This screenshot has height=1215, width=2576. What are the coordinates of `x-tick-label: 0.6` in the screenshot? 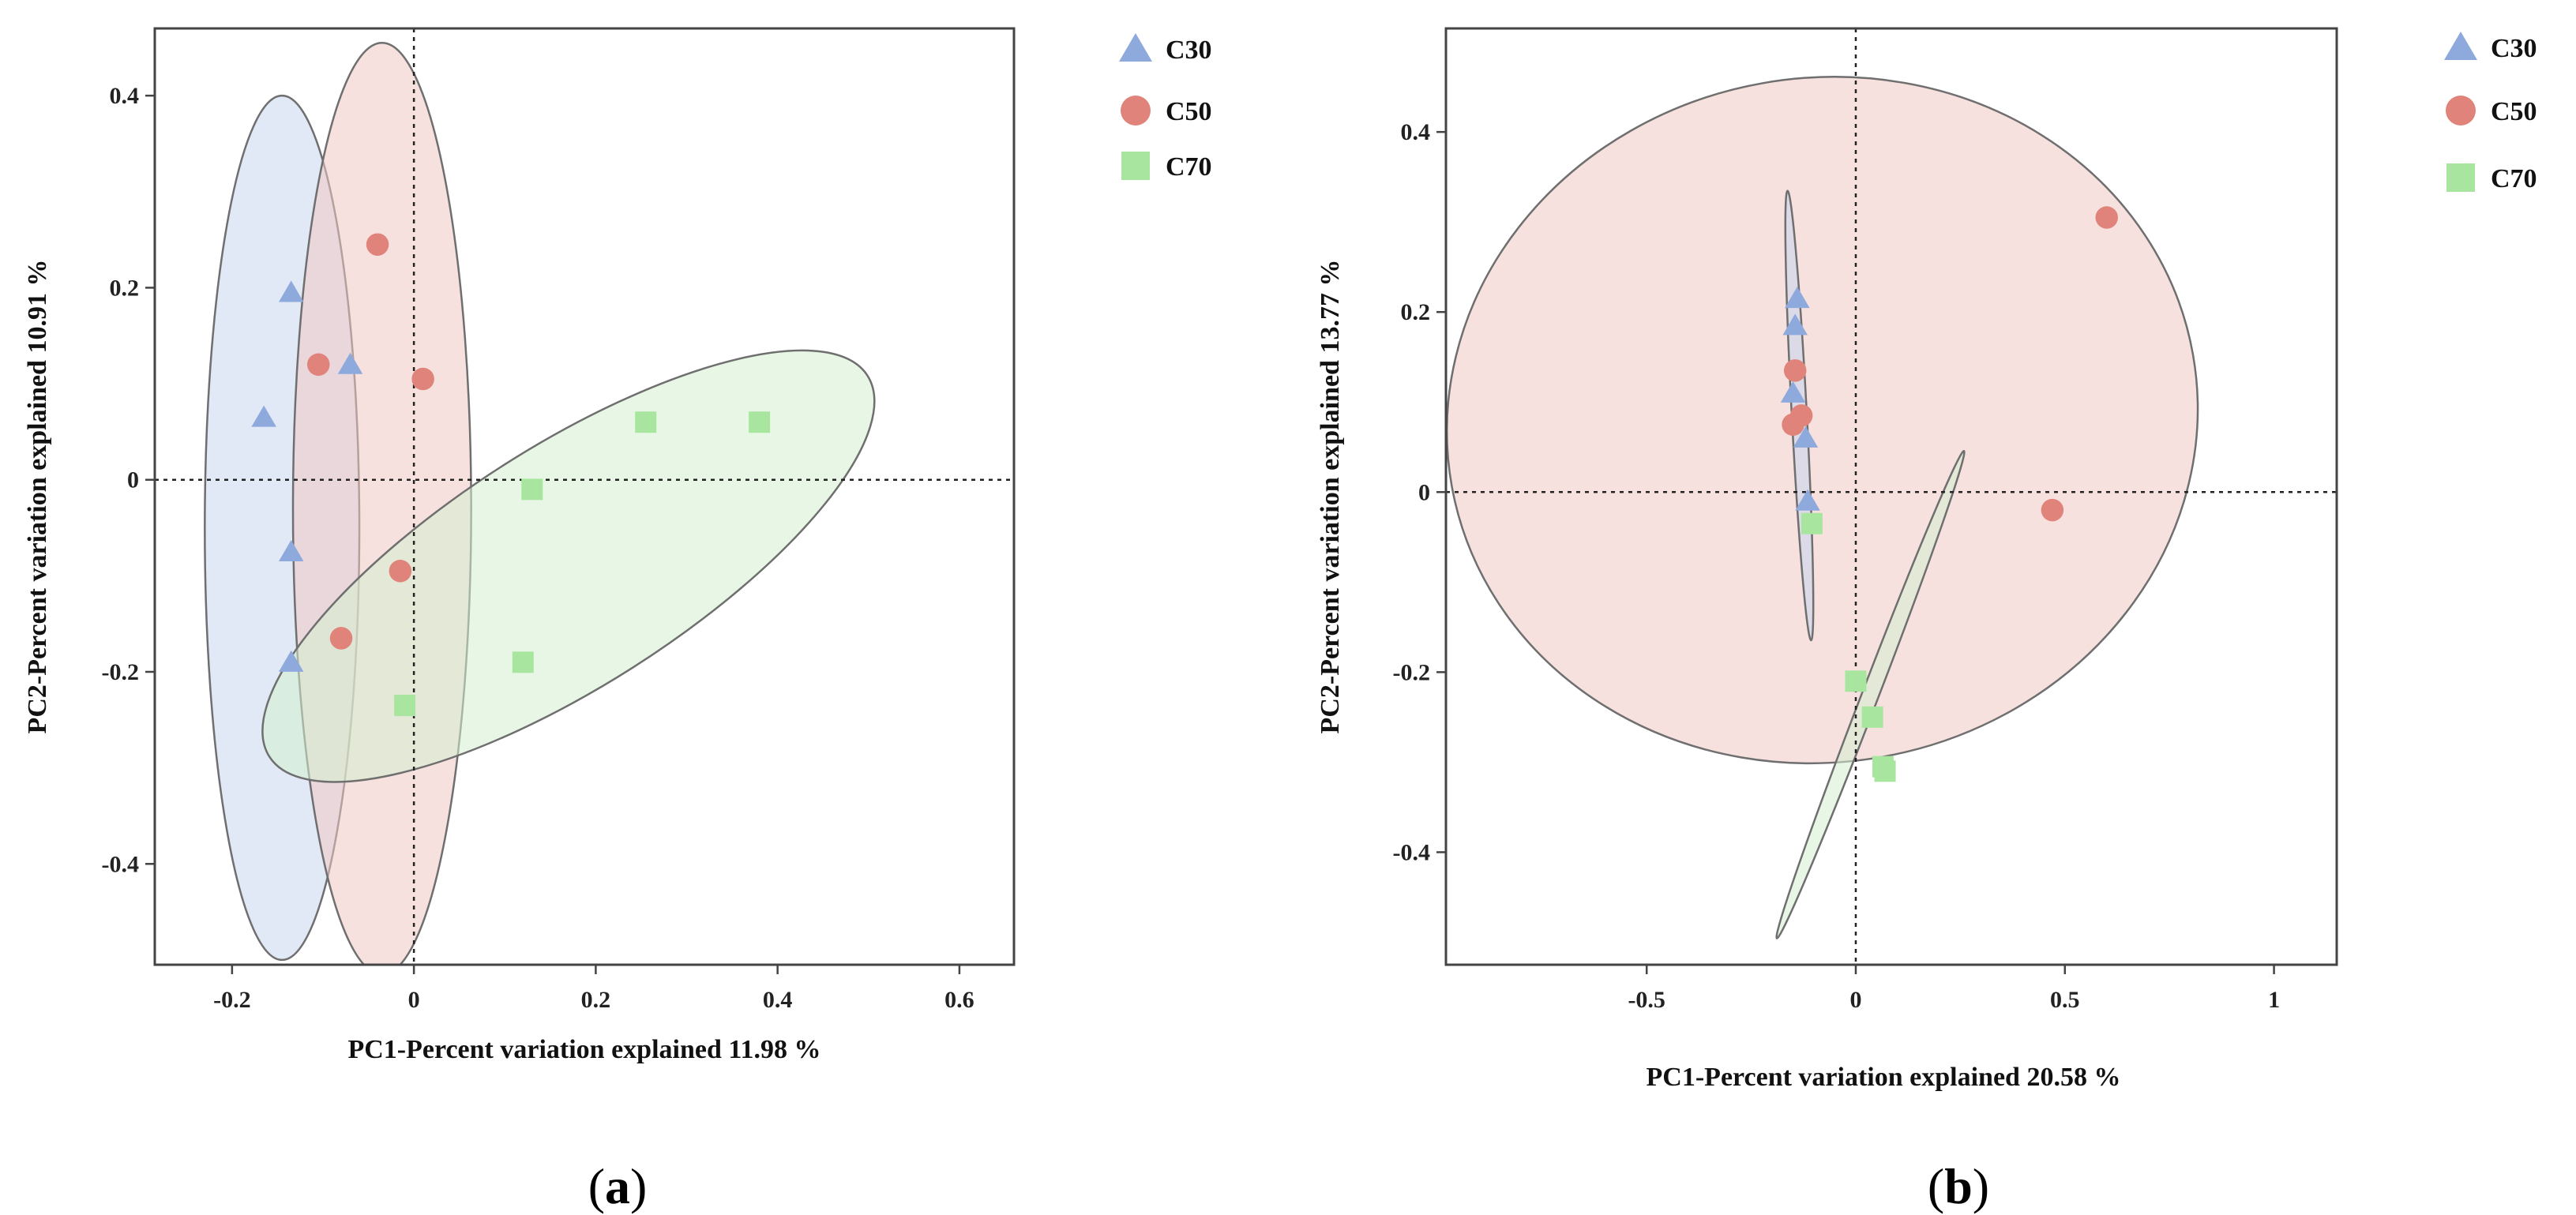 It's located at (959, 1000).